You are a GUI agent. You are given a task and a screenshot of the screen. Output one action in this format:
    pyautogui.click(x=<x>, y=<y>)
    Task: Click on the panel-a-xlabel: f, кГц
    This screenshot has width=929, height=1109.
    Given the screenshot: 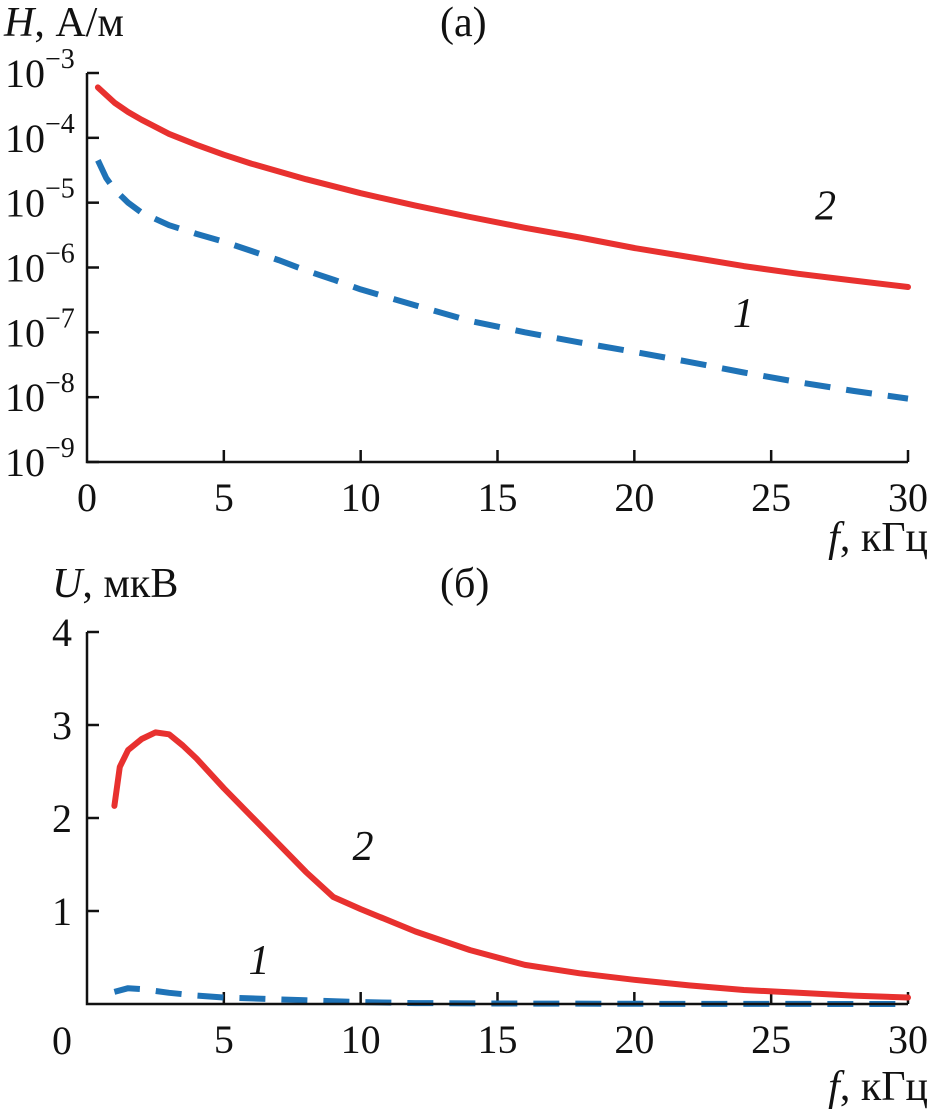 What is the action you would take?
    pyautogui.click(x=878, y=538)
    